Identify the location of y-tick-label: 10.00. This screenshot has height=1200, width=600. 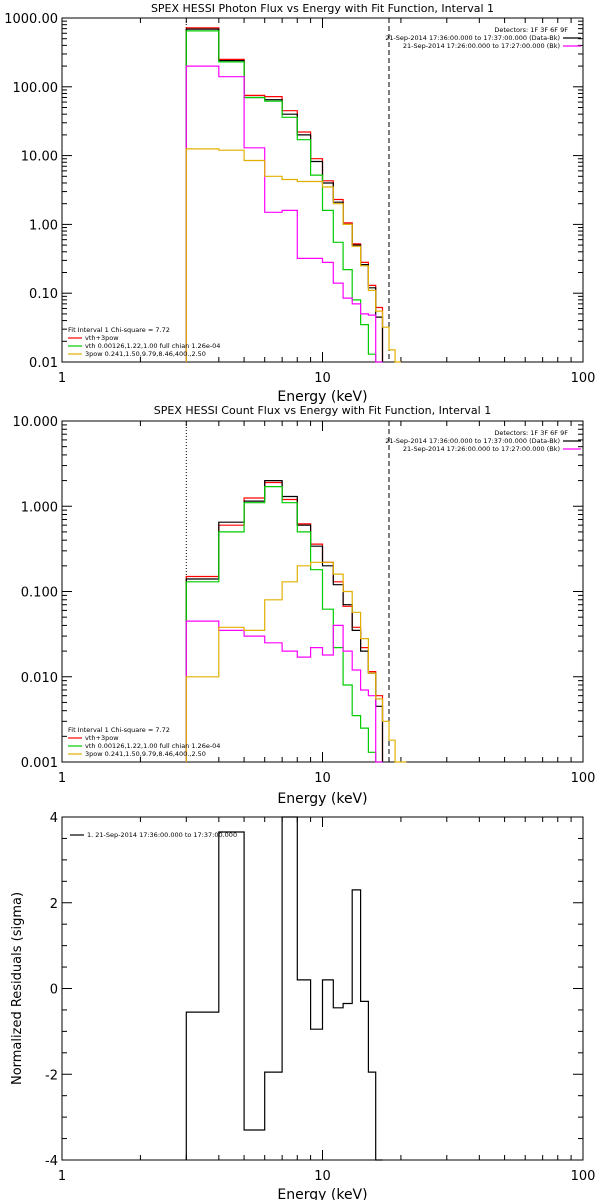
(39, 157).